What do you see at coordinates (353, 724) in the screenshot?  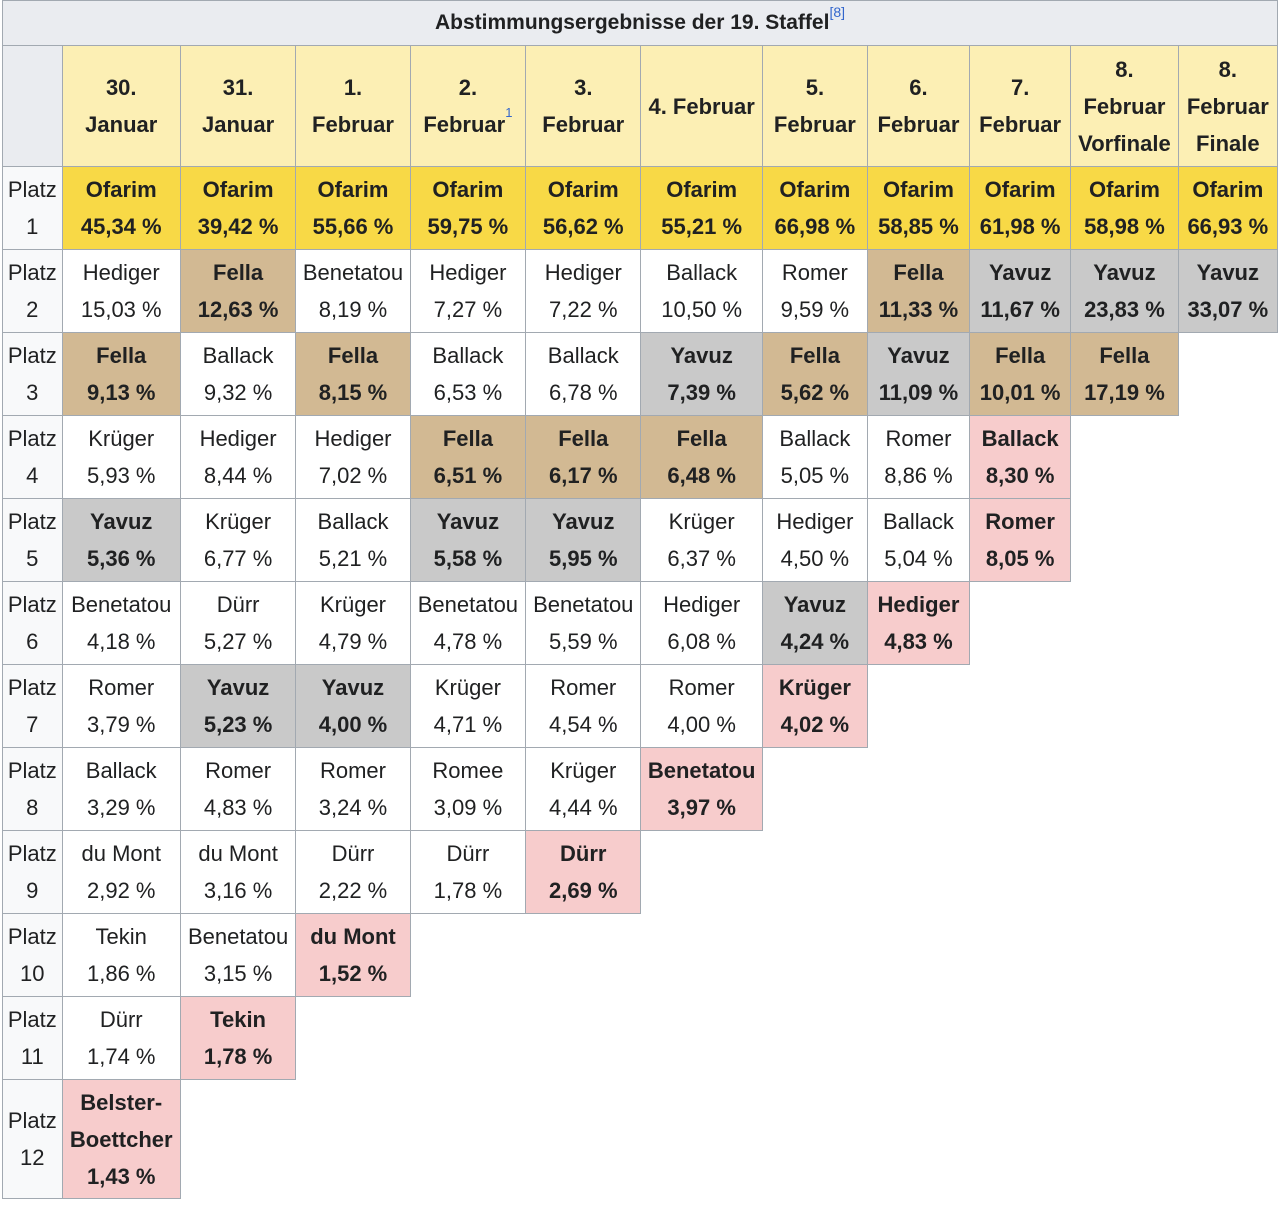 I see `vote-percentage: 4,00 %` at bounding box center [353, 724].